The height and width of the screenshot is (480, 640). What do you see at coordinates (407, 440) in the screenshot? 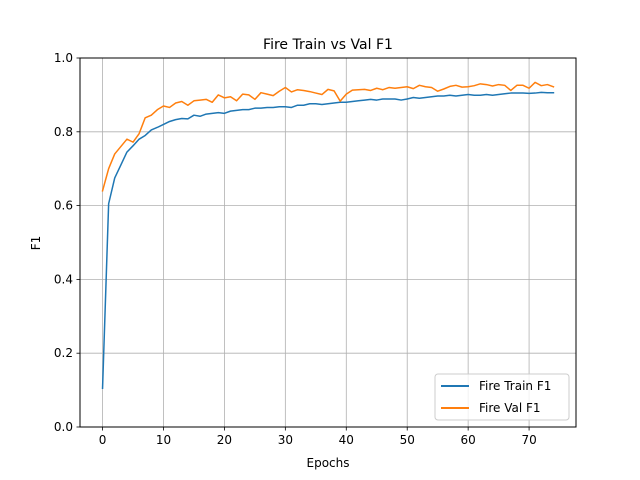
I see `x-tick-label: 50` at bounding box center [407, 440].